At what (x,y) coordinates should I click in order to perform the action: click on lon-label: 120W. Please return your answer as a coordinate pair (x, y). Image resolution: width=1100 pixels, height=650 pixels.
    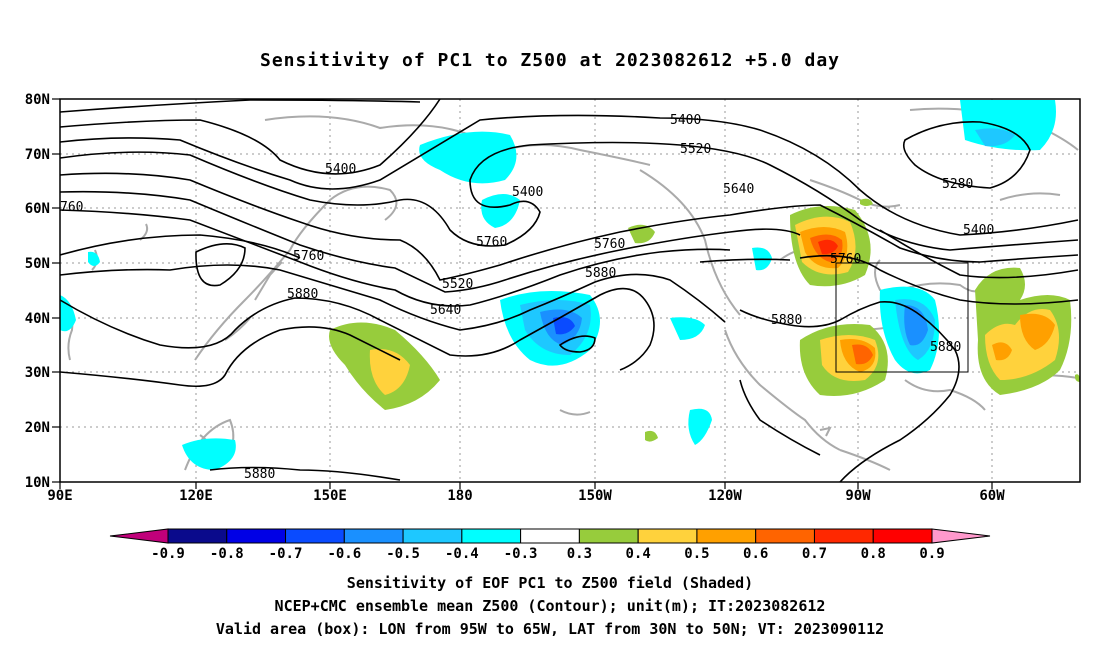
    Looking at the image, I should click on (725, 496).